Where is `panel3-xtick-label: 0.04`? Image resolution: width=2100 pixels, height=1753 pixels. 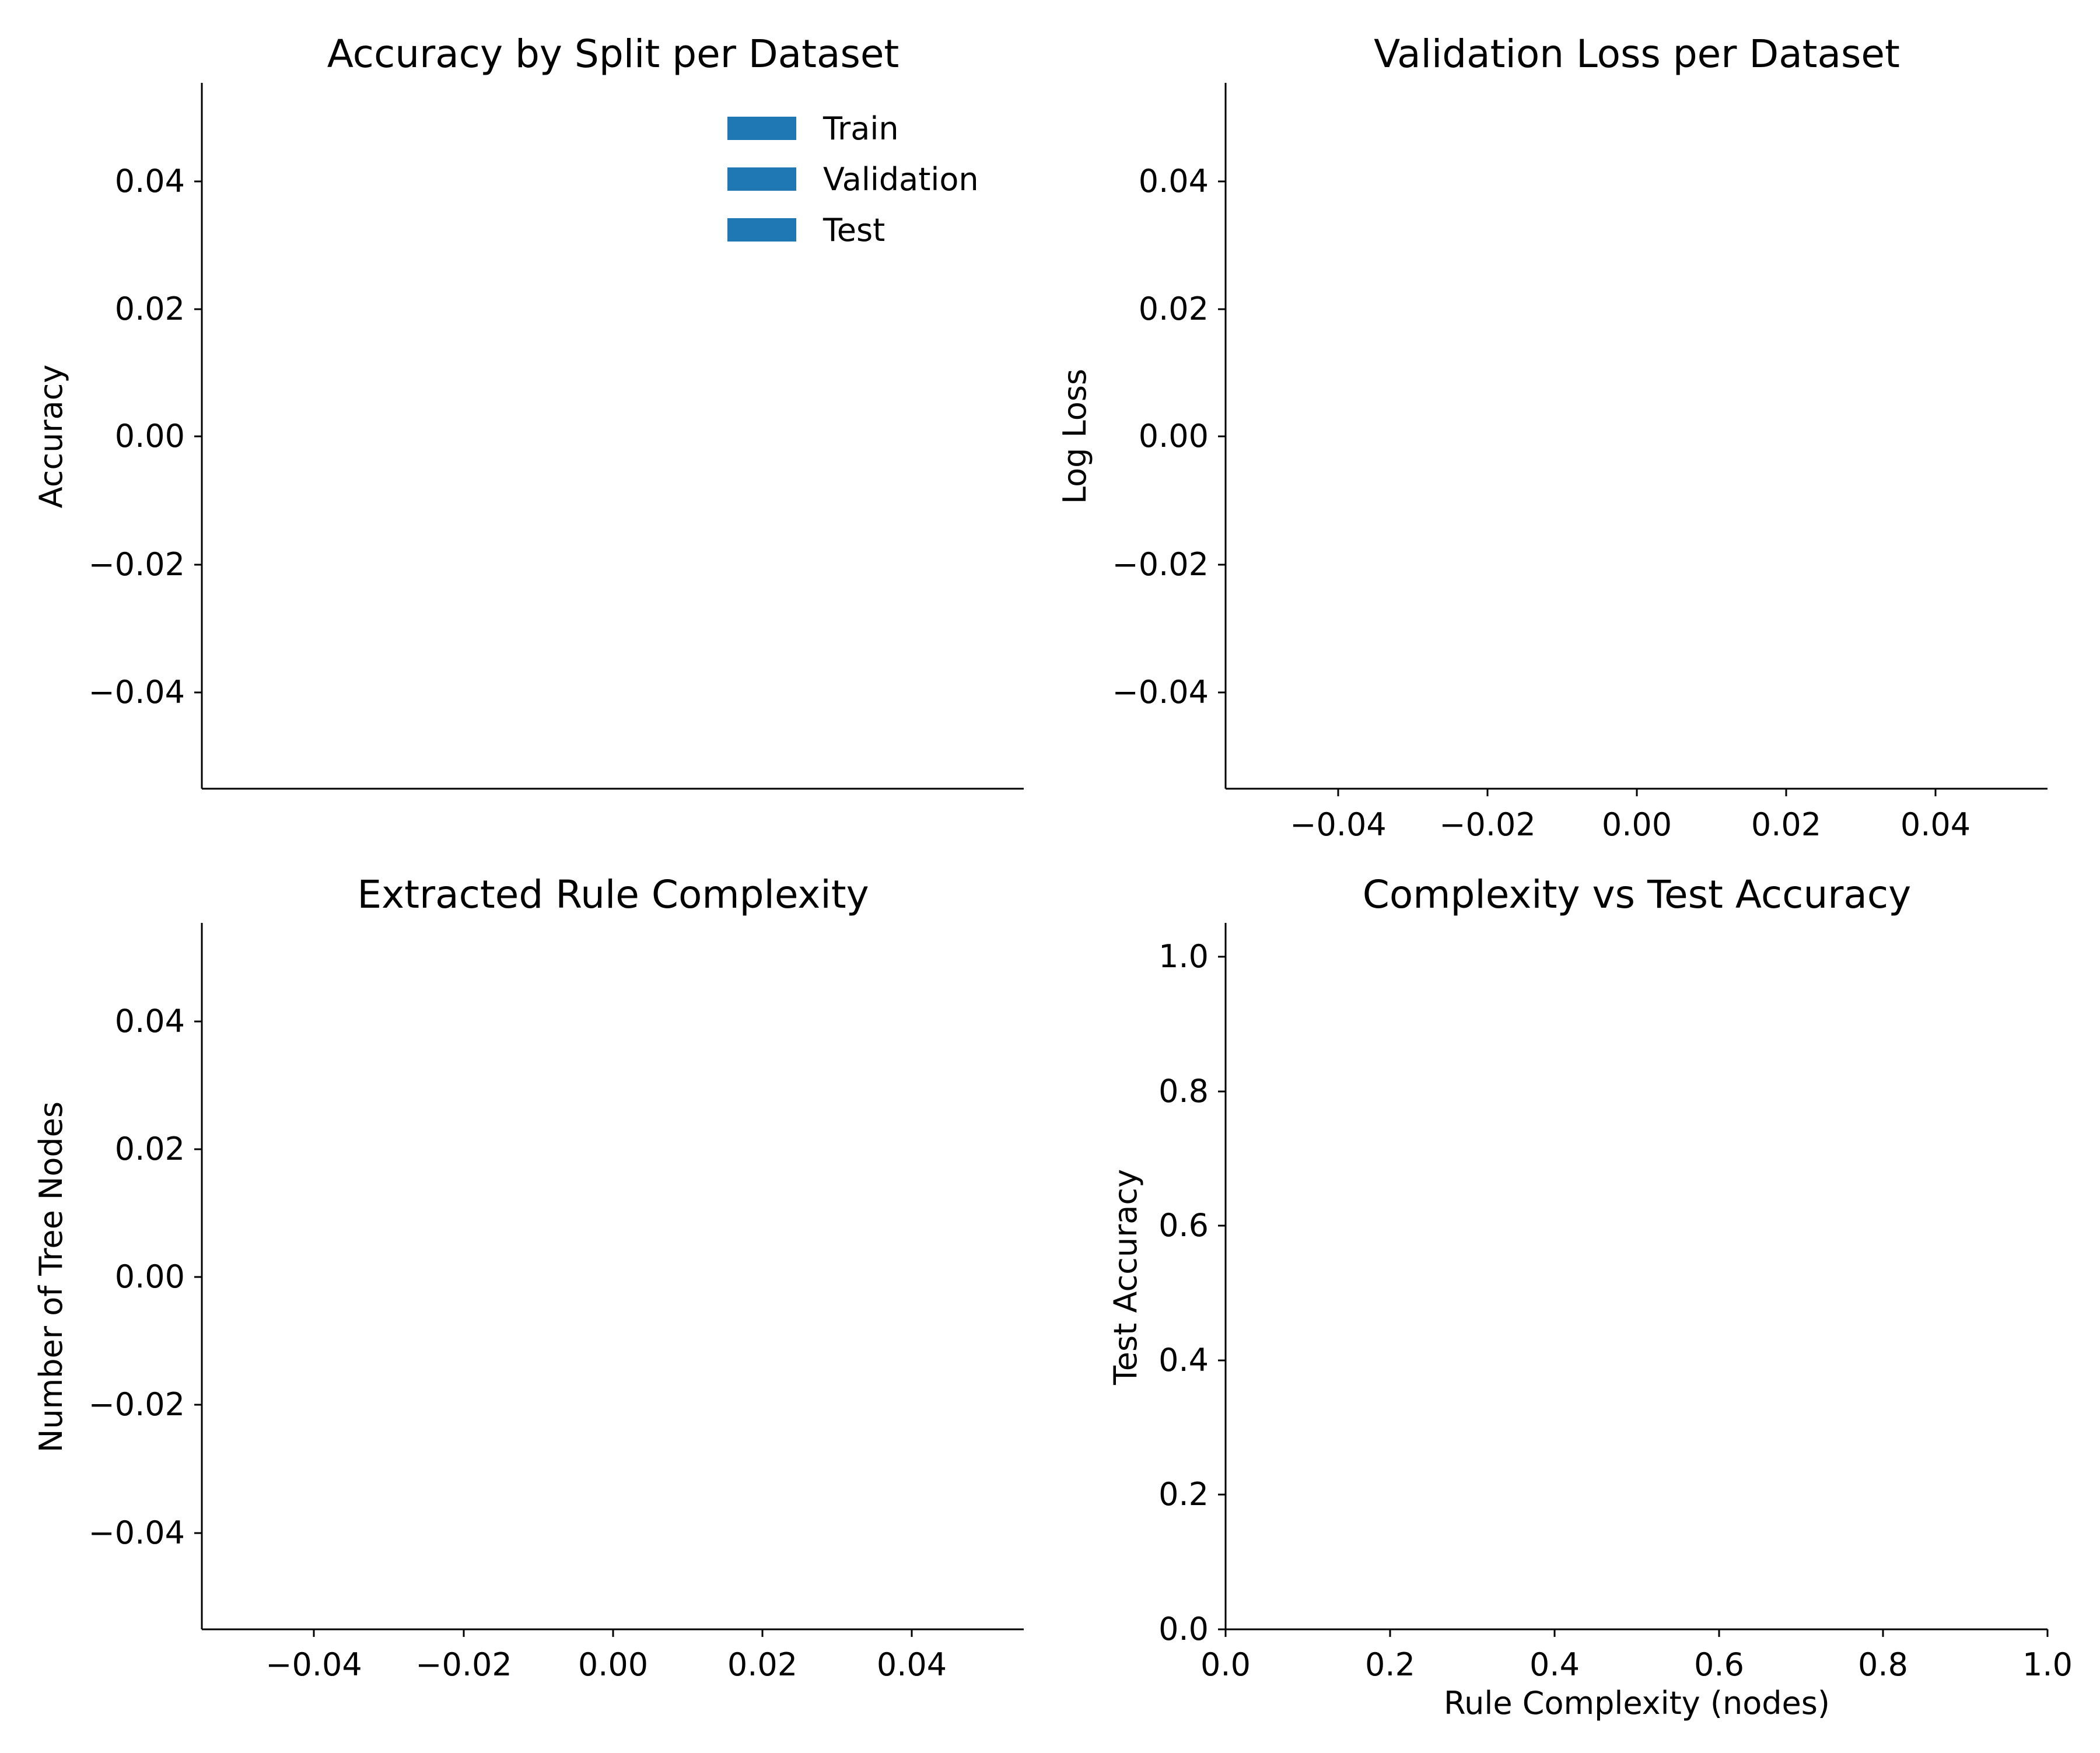
panel3-xtick-label: 0.04 is located at coordinates (912, 1664).